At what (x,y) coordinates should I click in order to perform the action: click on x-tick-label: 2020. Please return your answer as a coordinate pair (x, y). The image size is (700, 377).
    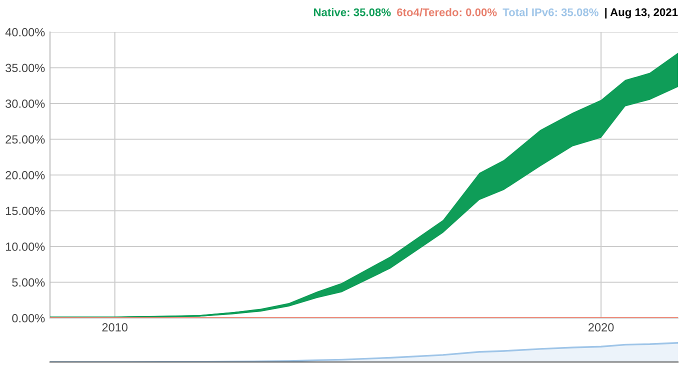
    Looking at the image, I should click on (601, 327).